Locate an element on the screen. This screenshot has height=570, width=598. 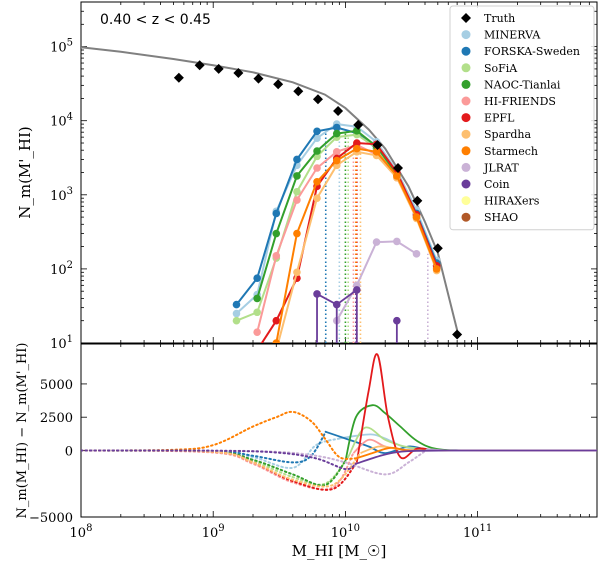
y-tick-label: 10¹ is located at coordinates (61, 343).